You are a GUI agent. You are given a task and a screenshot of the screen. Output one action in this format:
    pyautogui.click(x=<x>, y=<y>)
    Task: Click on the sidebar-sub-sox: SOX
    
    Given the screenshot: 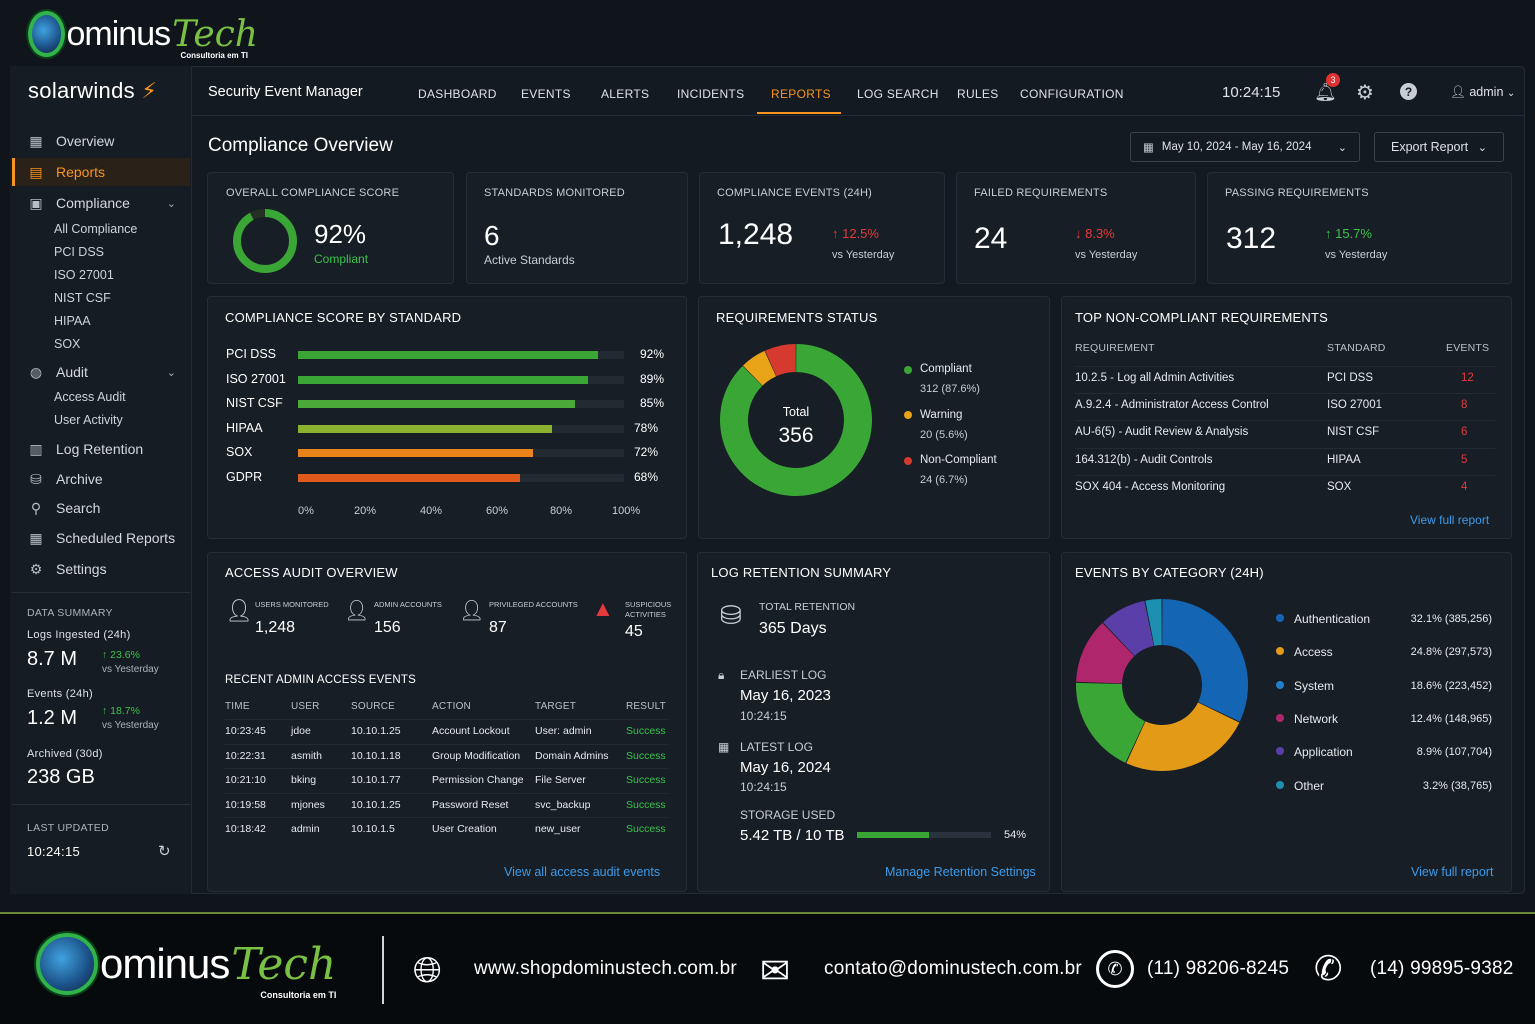 What is the action you would take?
    pyautogui.click(x=67, y=344)
    